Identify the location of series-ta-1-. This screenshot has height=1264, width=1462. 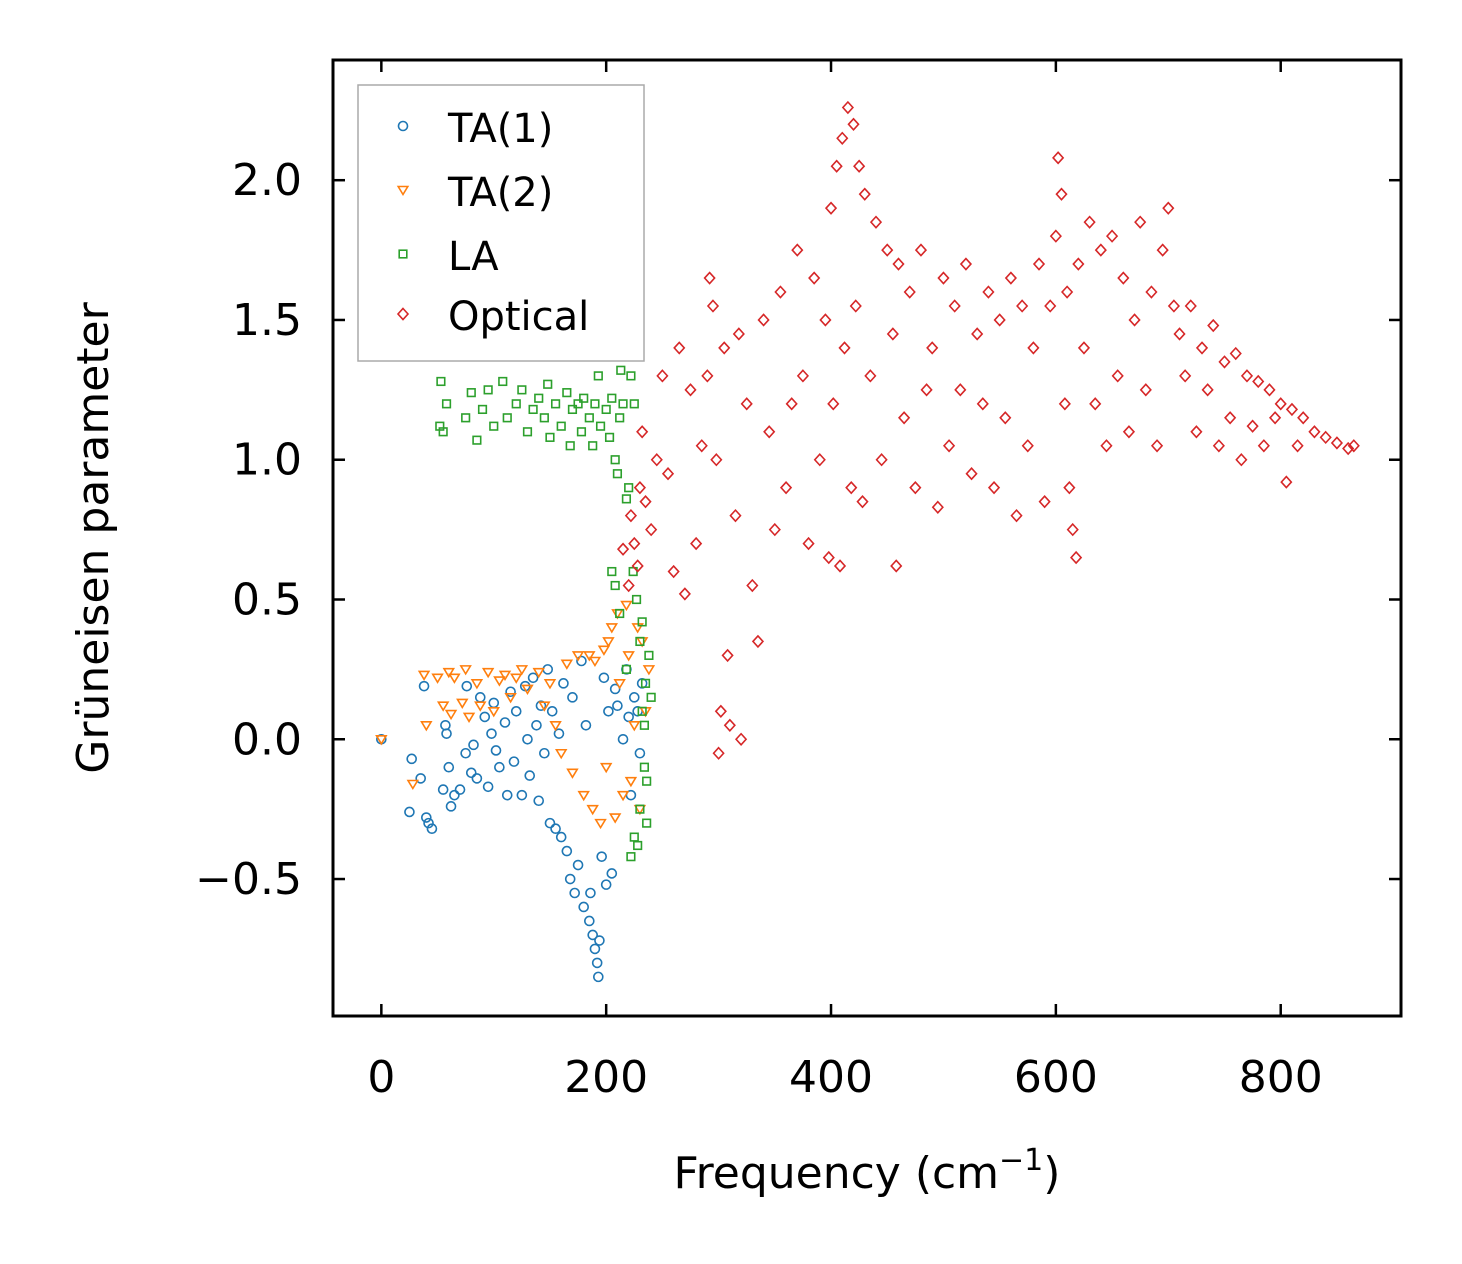
(512, 819).